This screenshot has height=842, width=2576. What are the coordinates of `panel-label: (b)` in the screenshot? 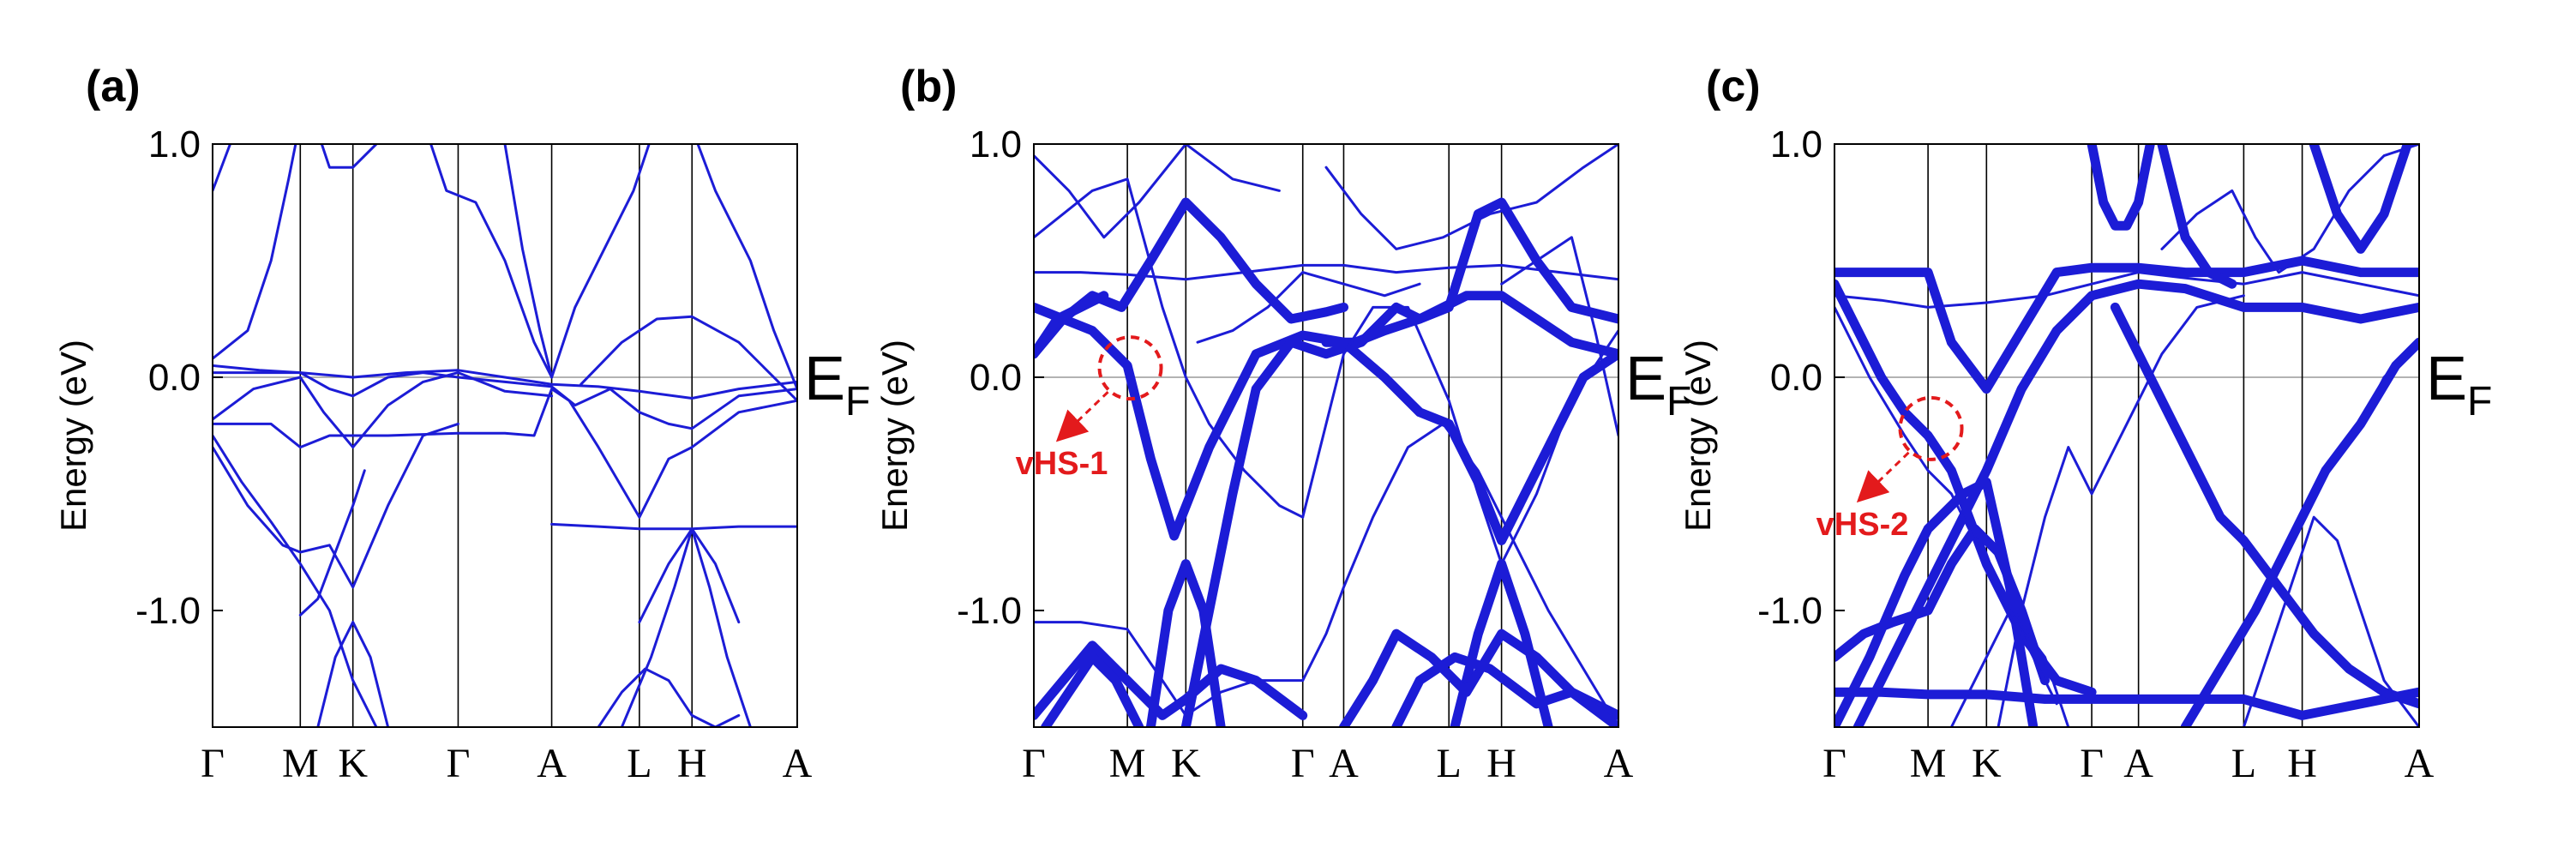 It's located at (928, 87).